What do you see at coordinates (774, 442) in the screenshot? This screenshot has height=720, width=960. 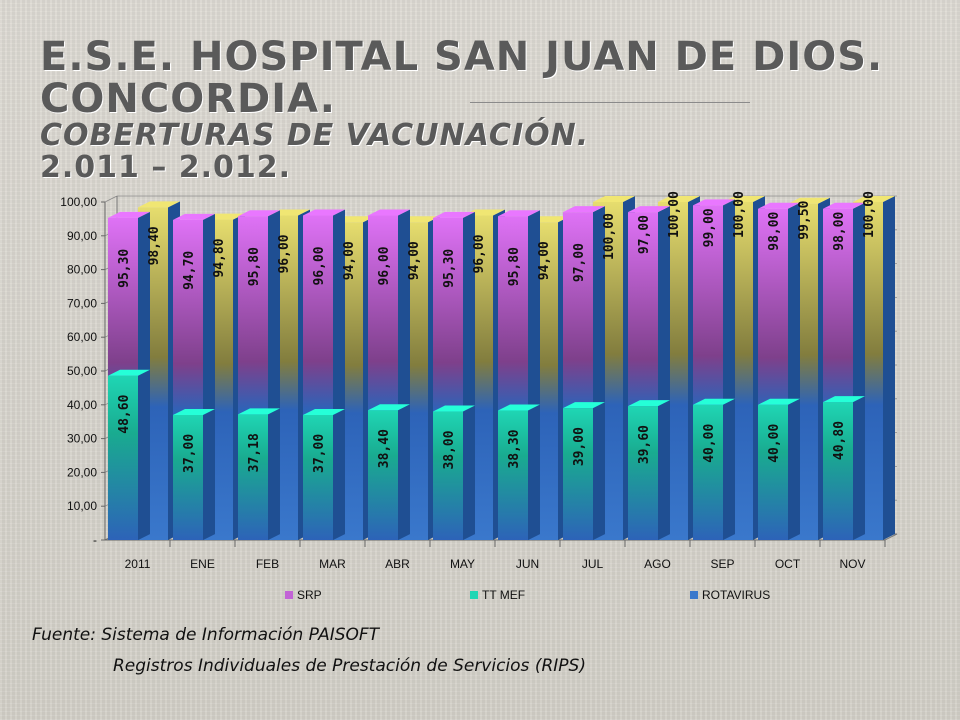 I see `data-label-tt-mef: 40,00` at bounding box center [774, 442].